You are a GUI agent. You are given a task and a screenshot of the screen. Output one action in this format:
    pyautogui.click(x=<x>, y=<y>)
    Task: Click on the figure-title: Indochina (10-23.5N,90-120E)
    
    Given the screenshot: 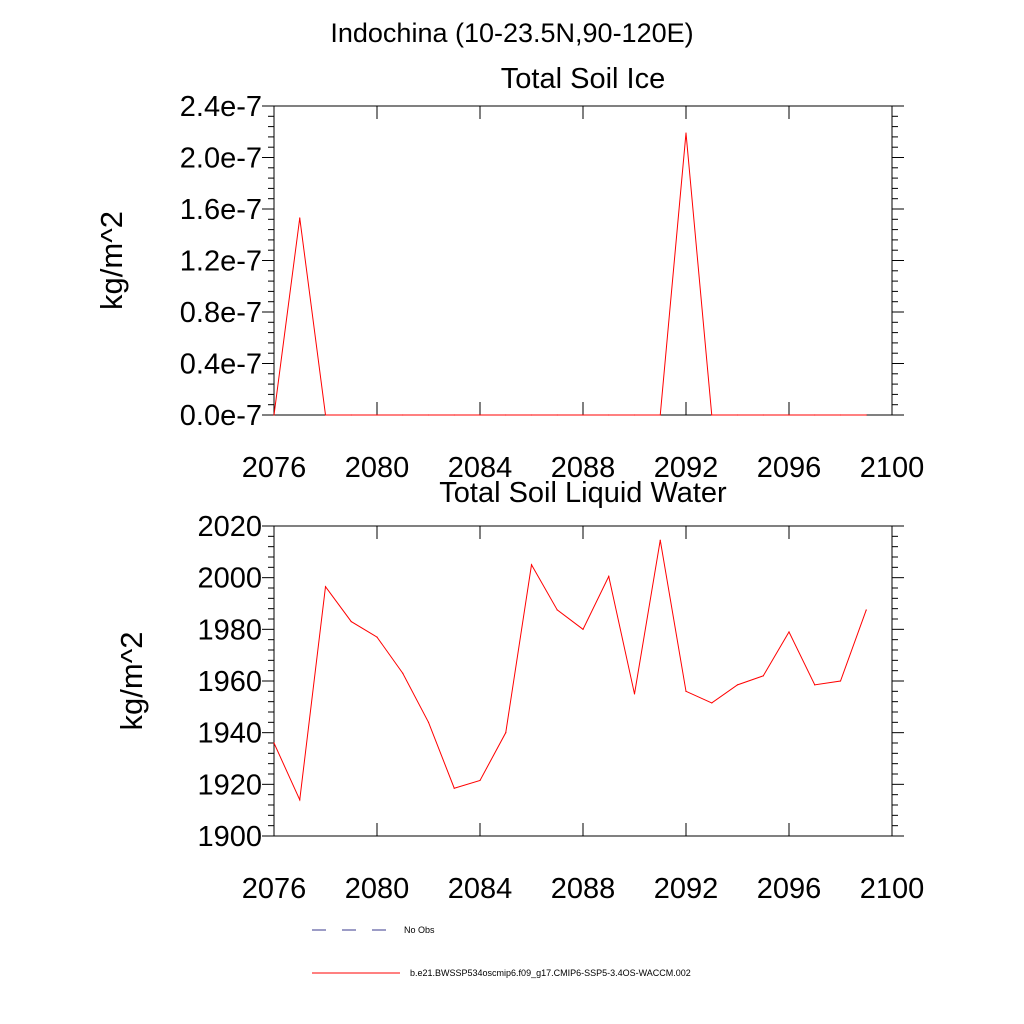 What is the action you would take?
    pyautogui.click(x=511, y=33)
    